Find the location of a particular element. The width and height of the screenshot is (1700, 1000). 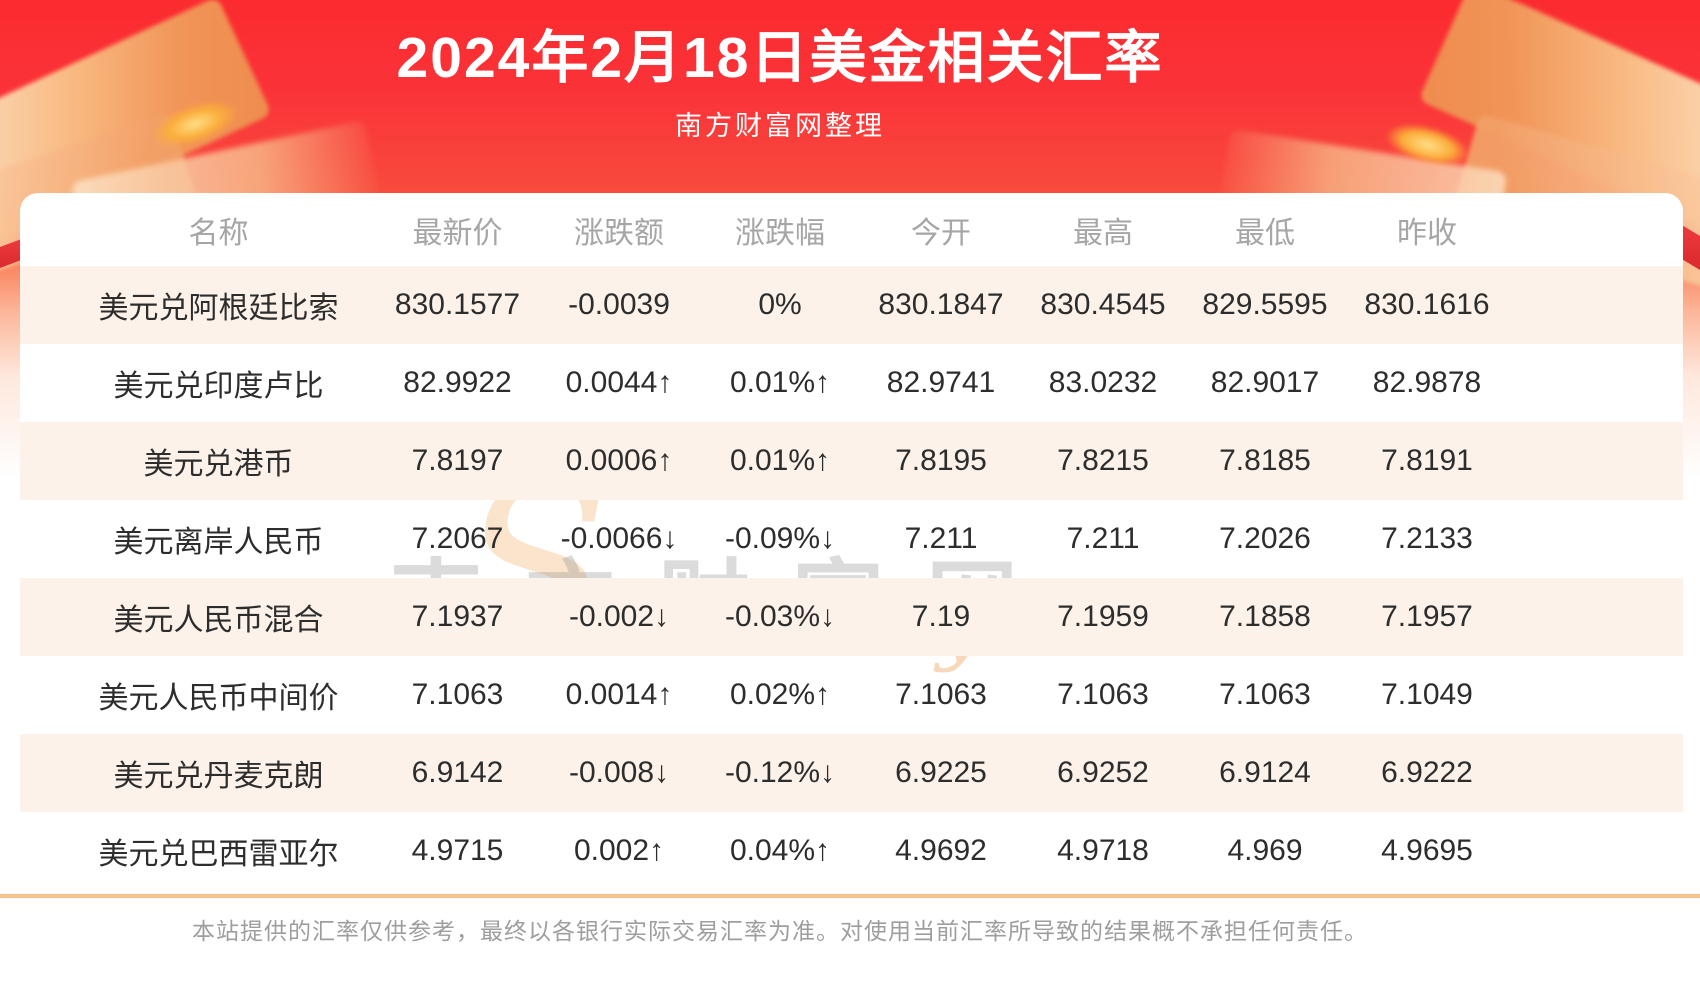

cell-high-price: 830.4545 is located at coordinates (1103, 305).